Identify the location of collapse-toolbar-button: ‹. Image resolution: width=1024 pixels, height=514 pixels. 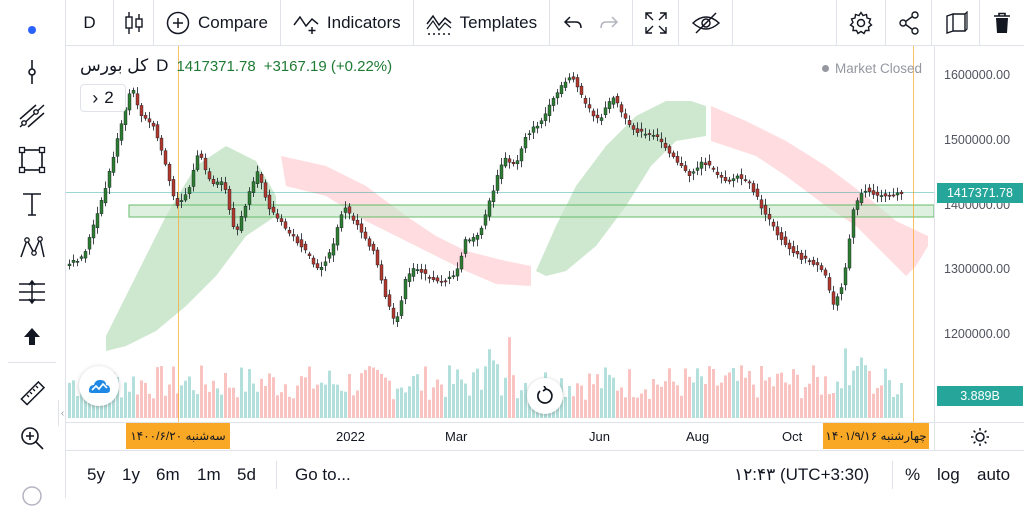
(62, 413).